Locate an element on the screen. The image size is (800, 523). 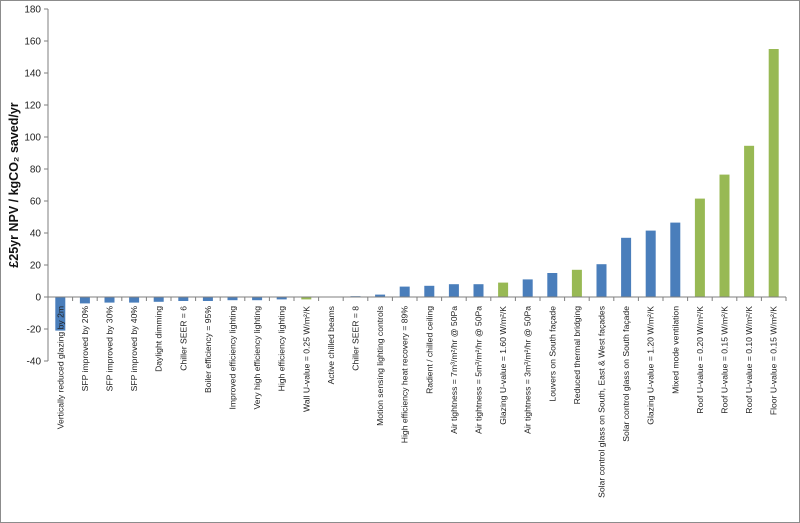
x-tick-label: Solar control glass on South façade is located at coordinates (626, 374).